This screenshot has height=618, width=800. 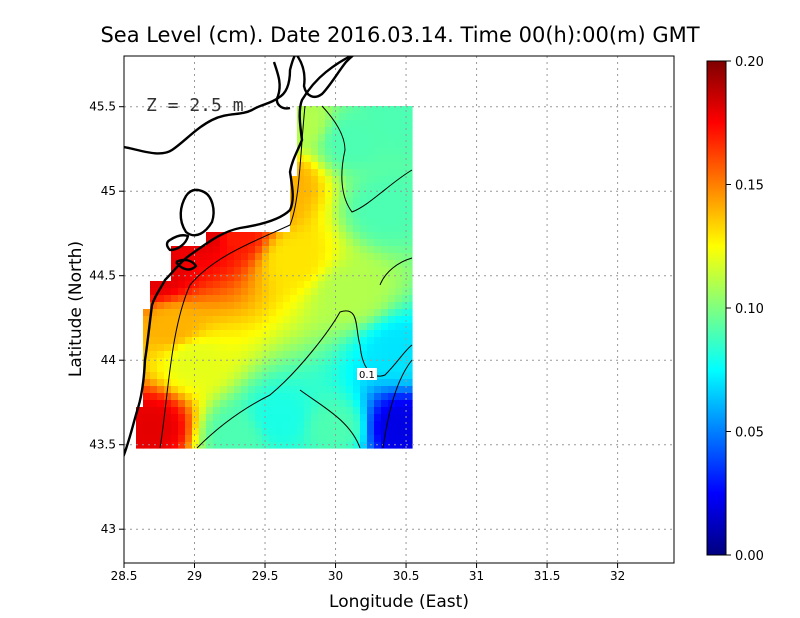 What do you see at coordinates (617, 576) in the screenshot?
I see `x-tick-label: 32` at bounding box center [617, 576].